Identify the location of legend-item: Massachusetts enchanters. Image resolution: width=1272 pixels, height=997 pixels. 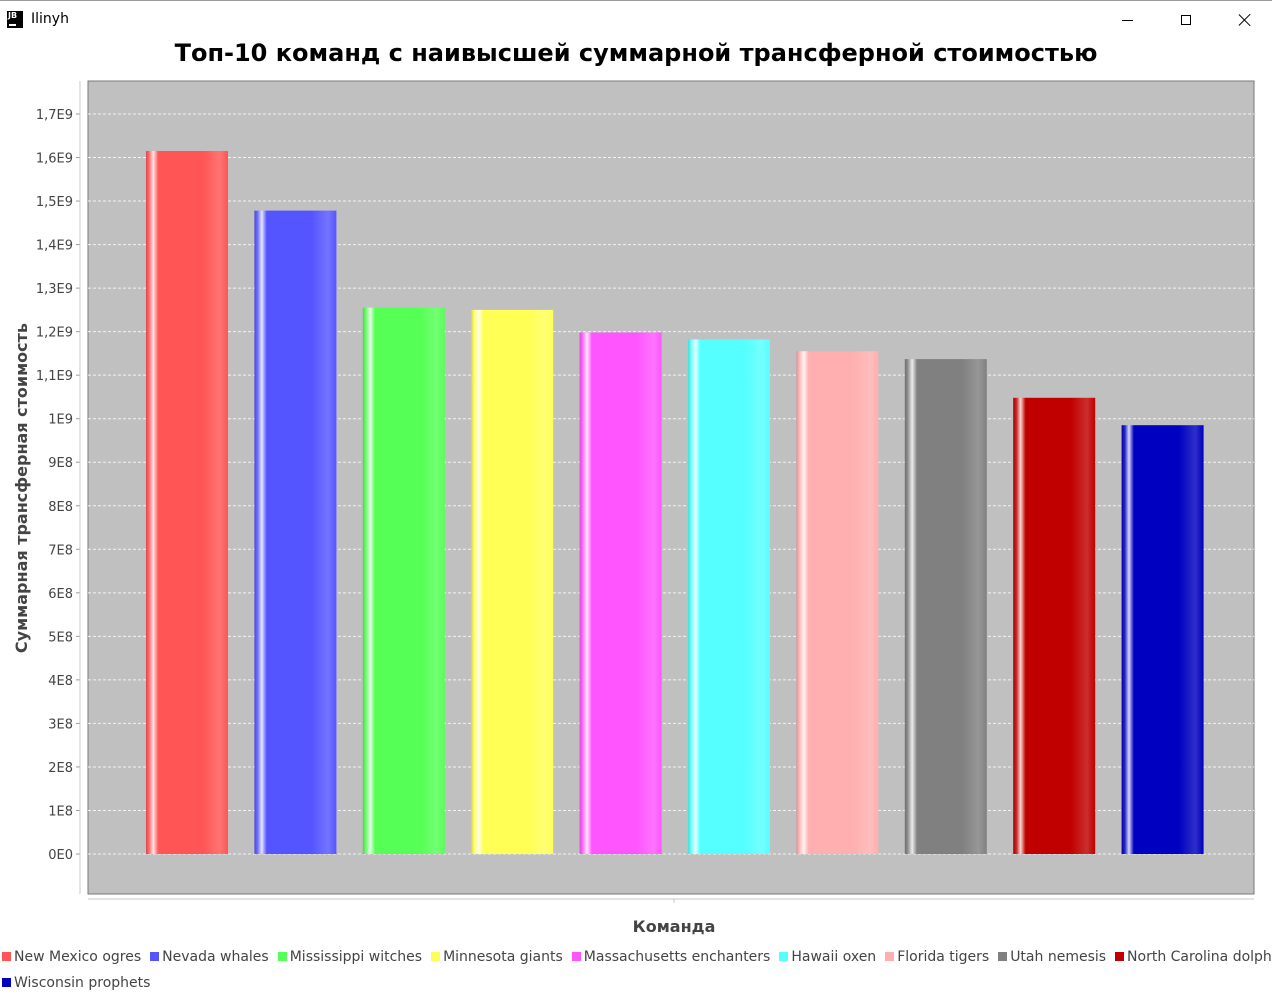
(670, 957).